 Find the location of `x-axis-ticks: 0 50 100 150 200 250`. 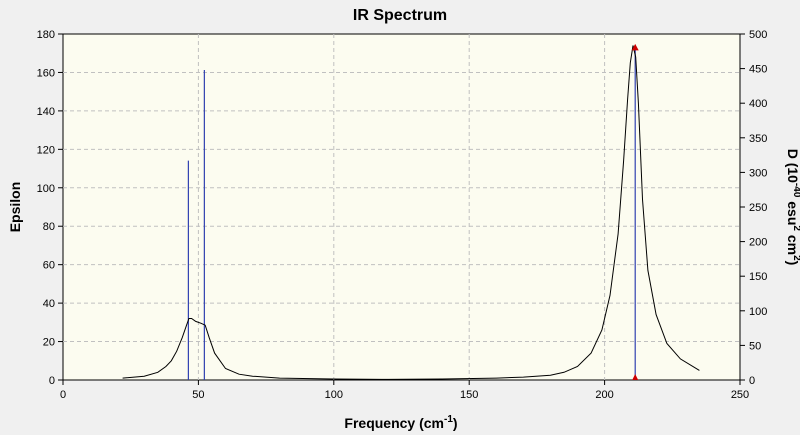

x-axis-ticks: 0 50 100 150 200 250 is located at coordinates (404, 390).